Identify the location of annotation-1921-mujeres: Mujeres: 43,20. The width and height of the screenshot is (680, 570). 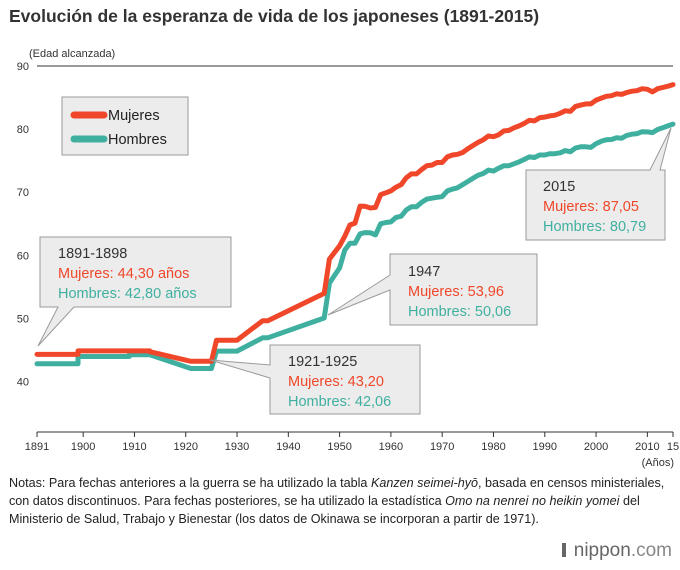
(336, 382).